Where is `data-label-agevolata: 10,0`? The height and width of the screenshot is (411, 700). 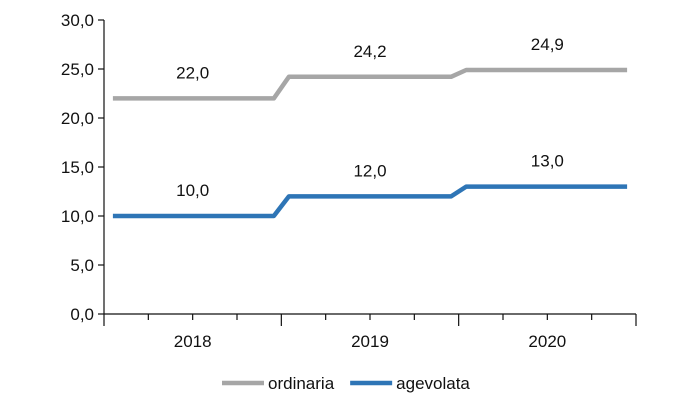 data-label-agevolata: 10,0 is located at coordinates (192, 190).